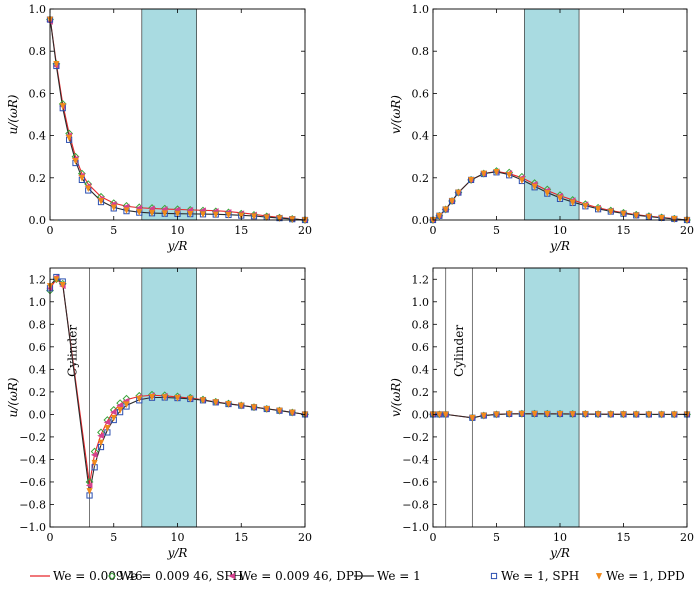 Image resolution: width=700 pixels, height=593 pixels. What do you see at coordinates (301, 576) in the screenshot?
I see `legend-label: We = 0.009 46, DPD` at bounding box center [301, 576].